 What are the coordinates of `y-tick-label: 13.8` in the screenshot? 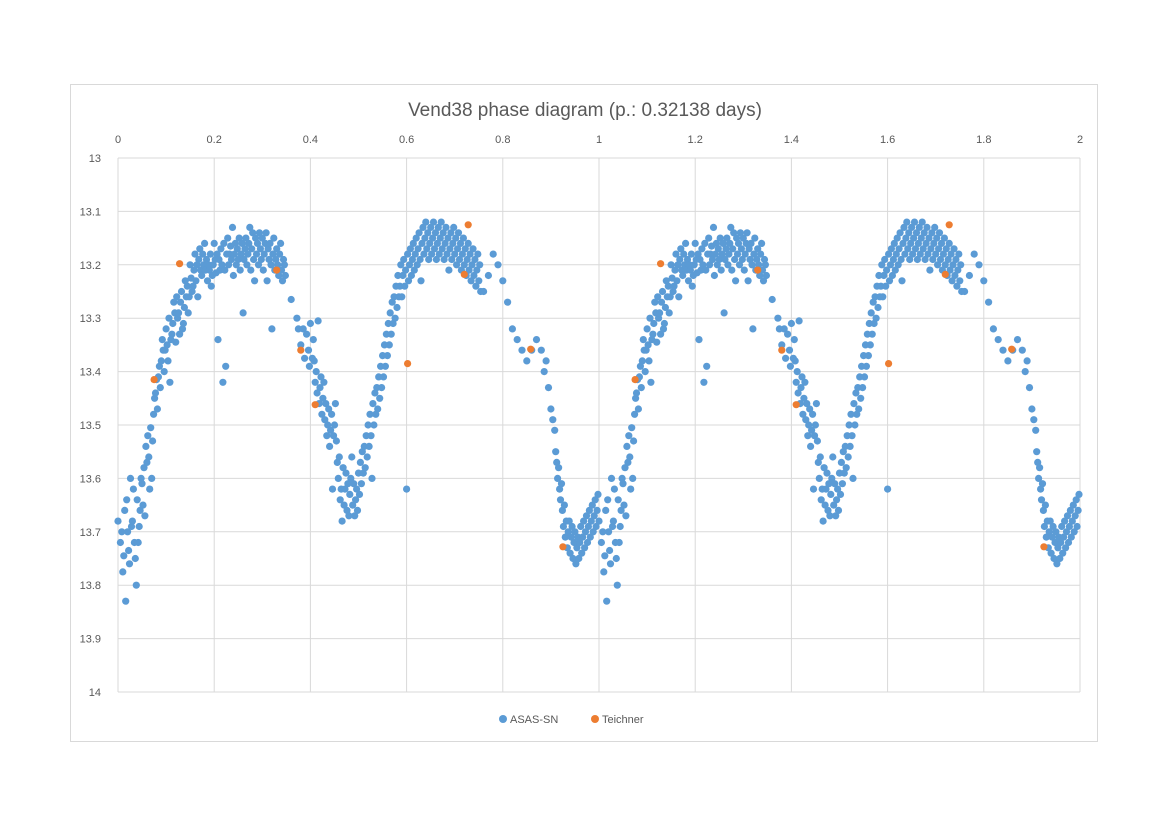 It's located at (90, 586).